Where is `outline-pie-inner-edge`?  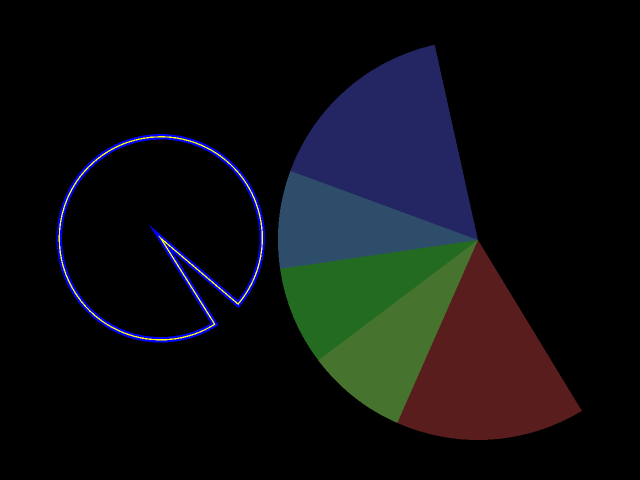
outline-pie-inner-edge is located at coordinates (160, 238).